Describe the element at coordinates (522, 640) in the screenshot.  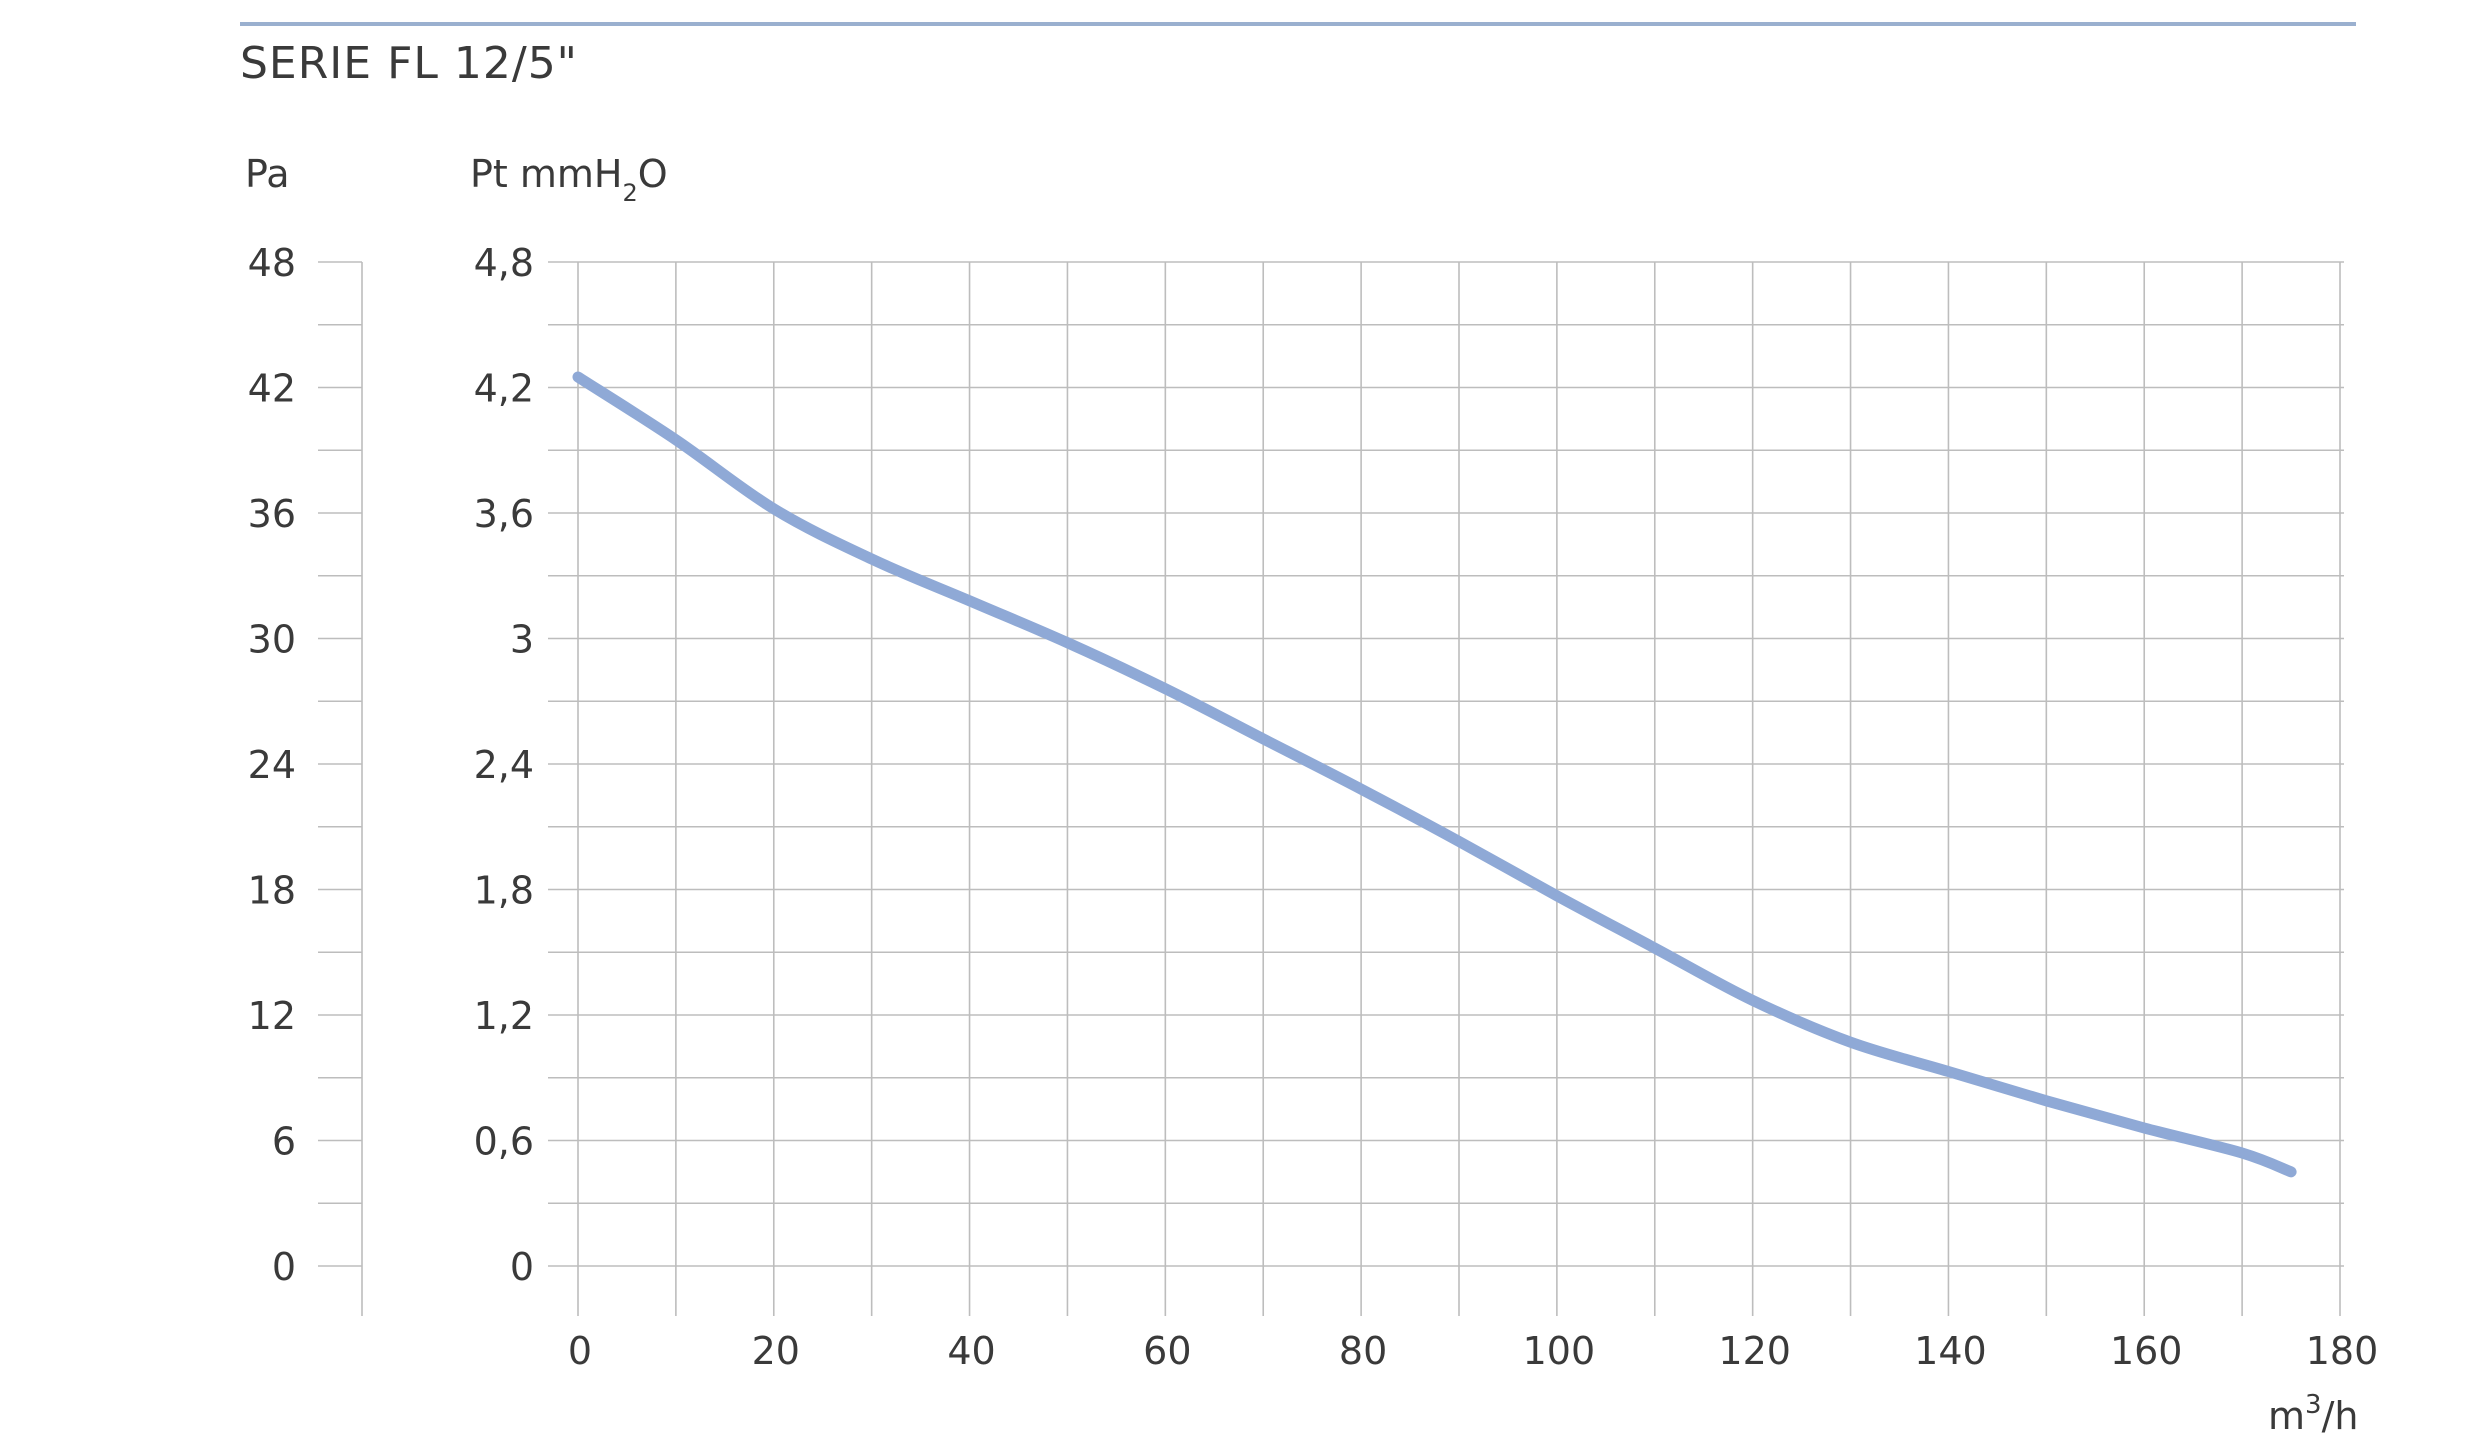
I see `y-tick-label: 3` at that location.